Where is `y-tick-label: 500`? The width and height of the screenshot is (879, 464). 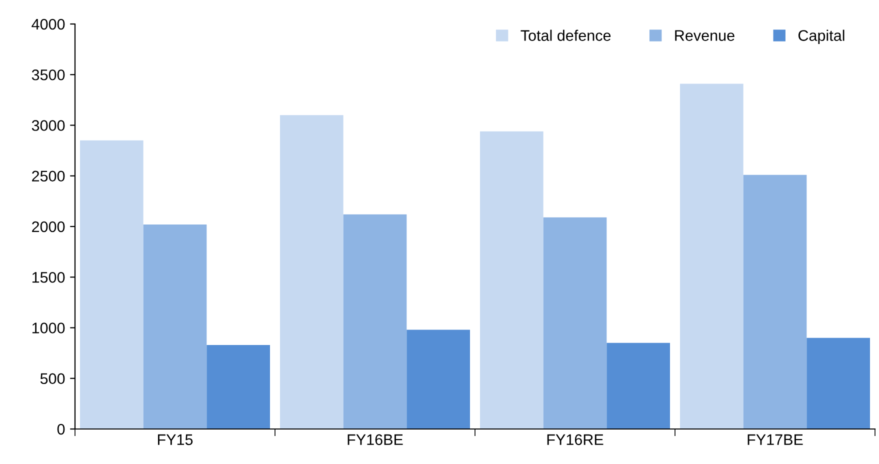
y-tick-label: 500 is located at coordinates (52, 378).